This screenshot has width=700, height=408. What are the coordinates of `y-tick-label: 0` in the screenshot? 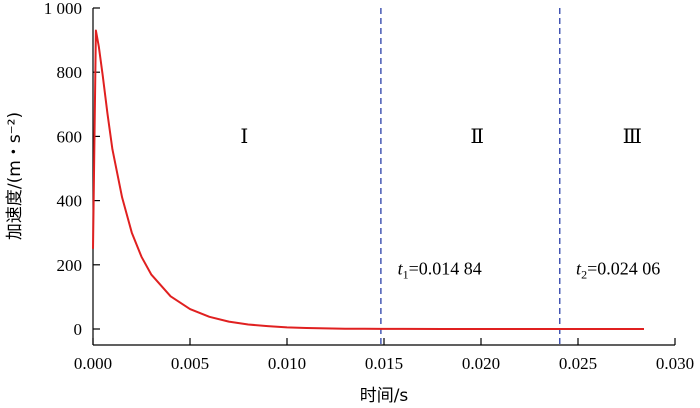 It's located at (78, 329).